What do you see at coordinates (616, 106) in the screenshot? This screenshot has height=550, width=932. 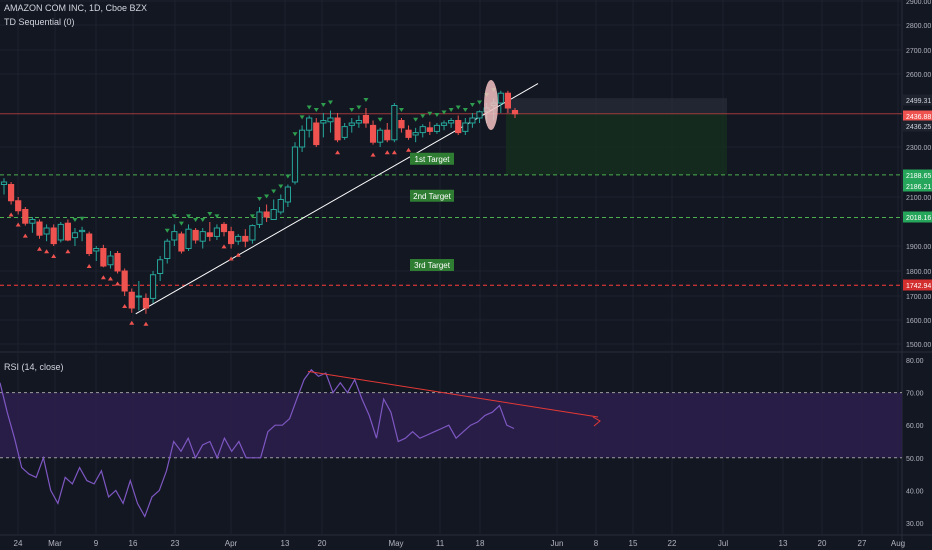 I see `projection-upper` at bounding box center [616, 106].